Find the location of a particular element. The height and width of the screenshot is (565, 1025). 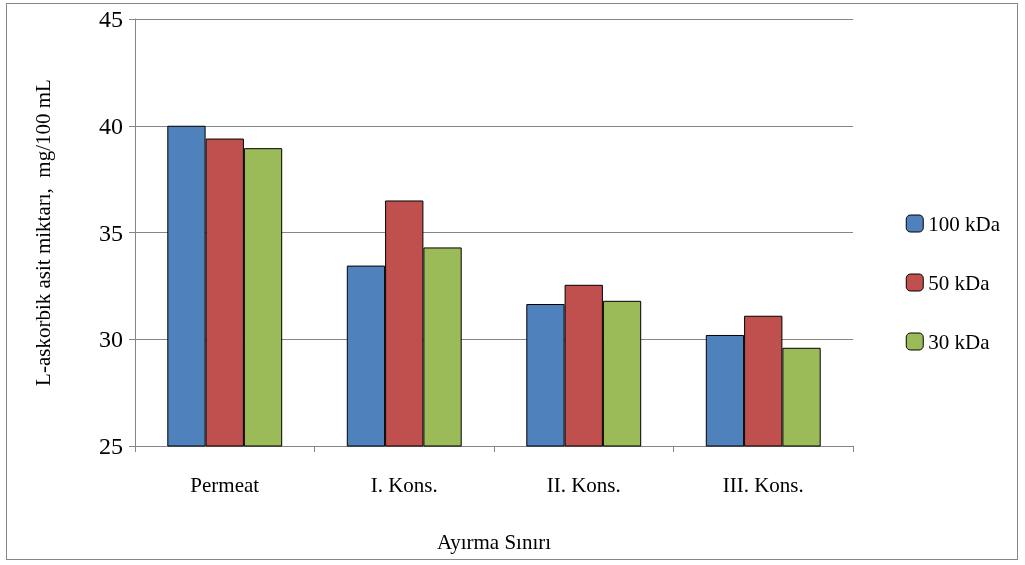

x-tick-label: I. Kons. is located at coordinates (404, 484).